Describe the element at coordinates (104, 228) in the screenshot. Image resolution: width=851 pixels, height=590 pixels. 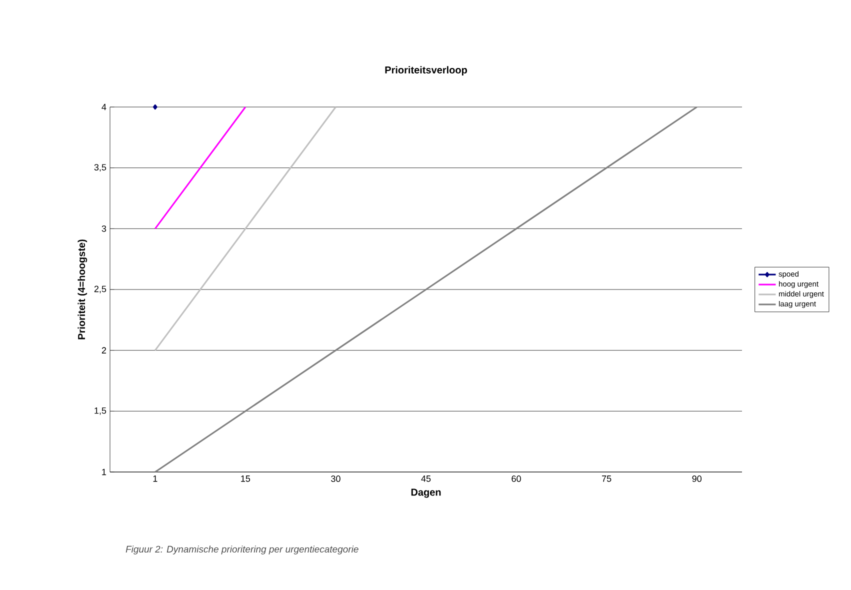
I see `y-tick-label: 3` at that location.